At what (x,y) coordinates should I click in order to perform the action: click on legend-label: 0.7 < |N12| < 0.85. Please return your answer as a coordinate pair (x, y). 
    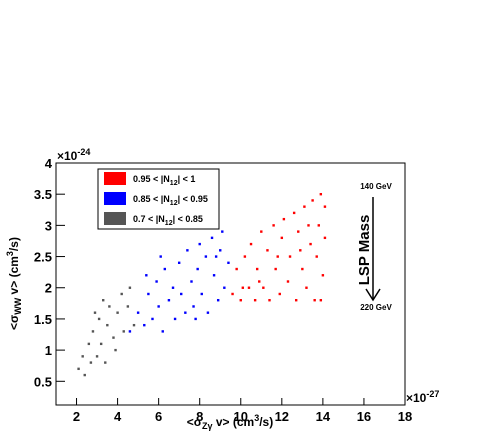
    Looking at the image, I should click on (168, 220).